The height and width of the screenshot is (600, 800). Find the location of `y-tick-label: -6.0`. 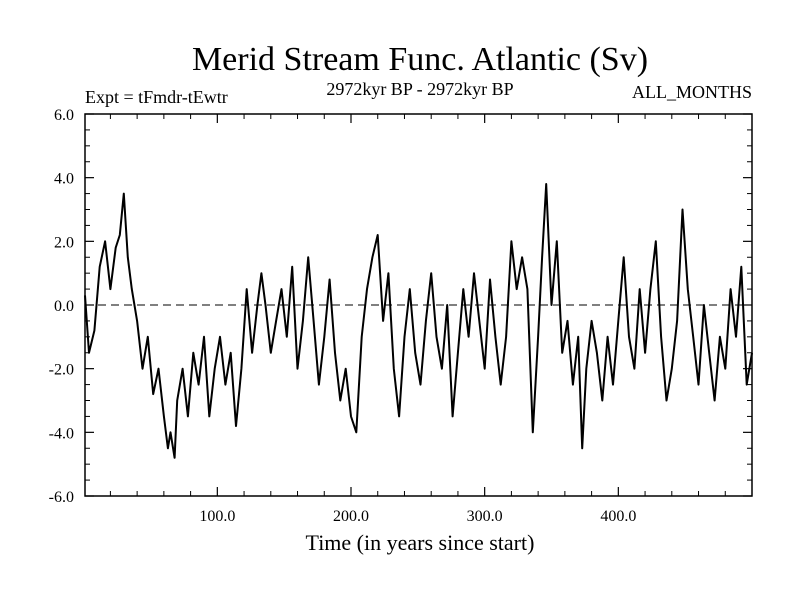

y-tick-label: -6.0 is located at coordinates (61, 497).